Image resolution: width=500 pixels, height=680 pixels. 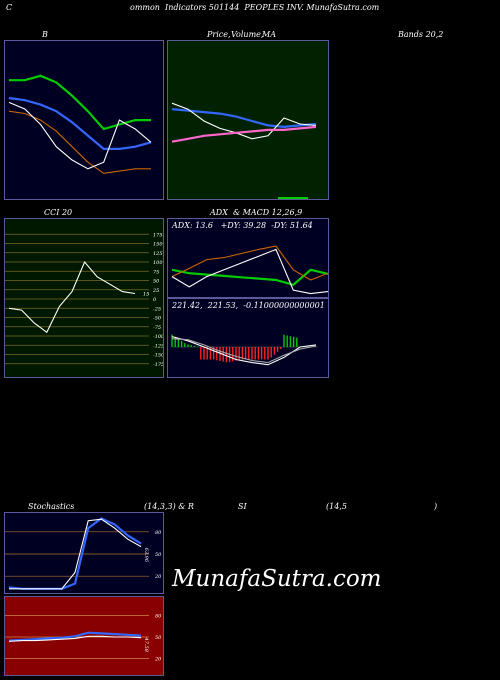 What do you see at coordinates (158, 660) in the screenshot?
I see `rsi-tick-label-2: 20` at bounding box center [158, 660].